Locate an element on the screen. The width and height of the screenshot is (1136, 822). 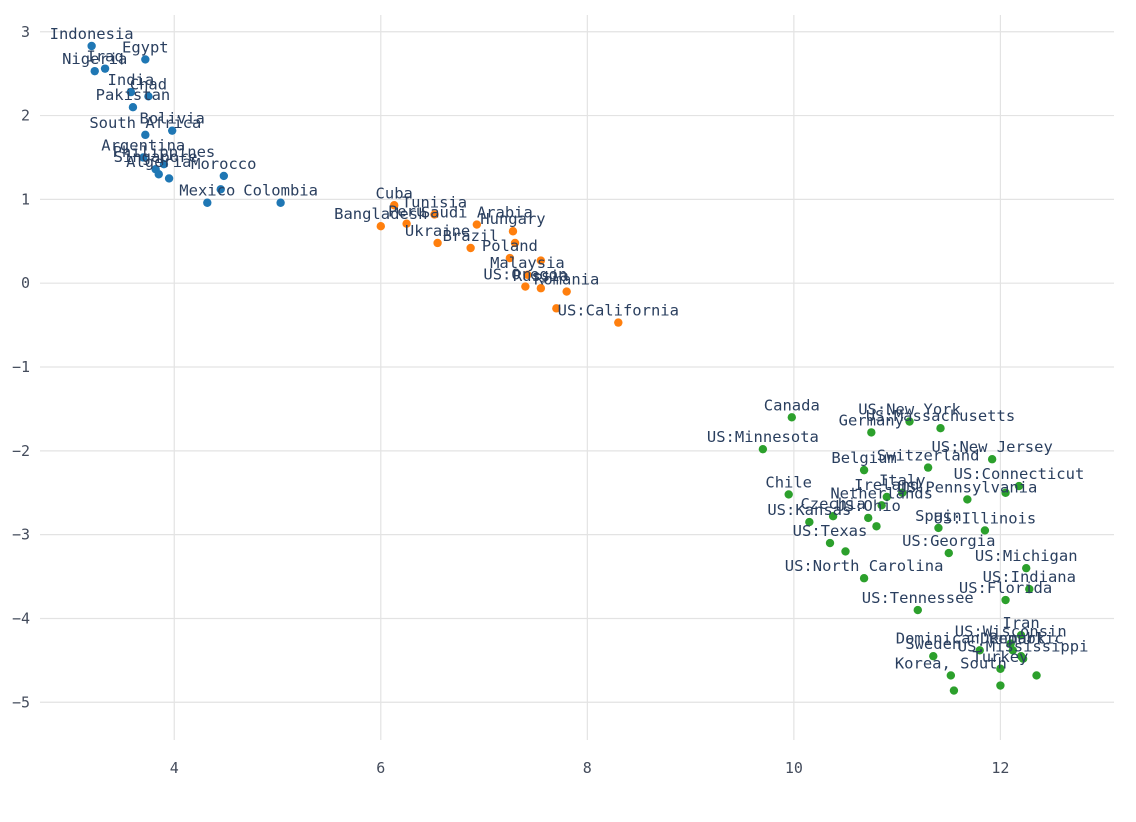
point-label: Dominican Republic is located at coordinates (980, 638).